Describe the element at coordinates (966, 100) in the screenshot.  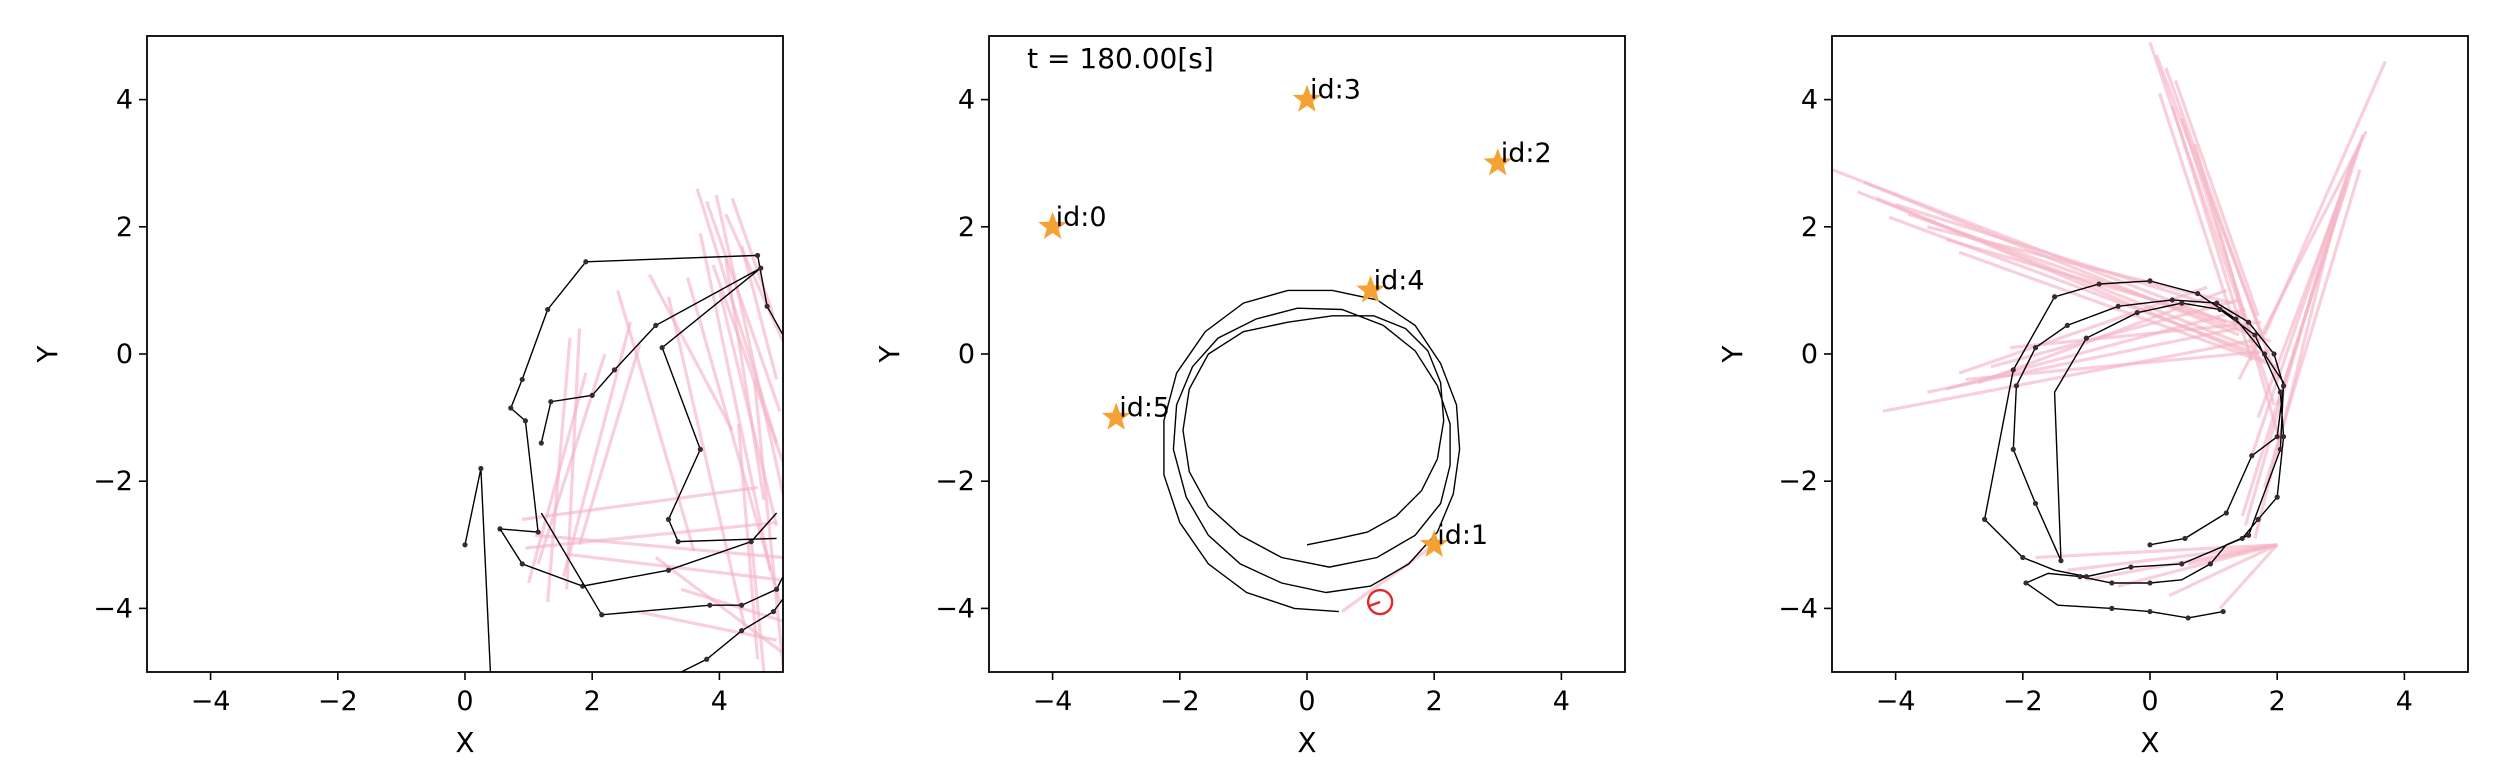
I see `y-tick-label: 4` at that location.